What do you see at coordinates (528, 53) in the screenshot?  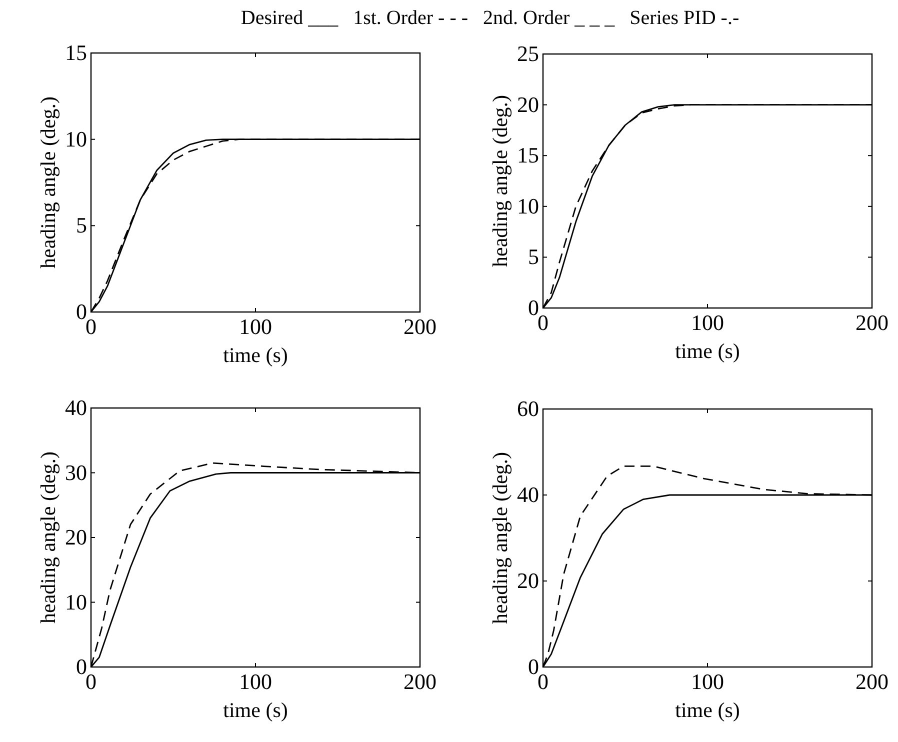 I see `y-tick-label: 25` at bounding box center [528, 53].